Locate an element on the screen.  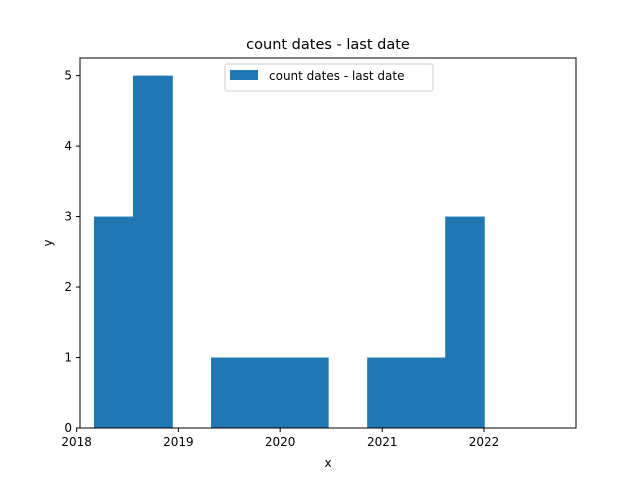
legend-label: count dates - last date is located at coordinates (336, 76).